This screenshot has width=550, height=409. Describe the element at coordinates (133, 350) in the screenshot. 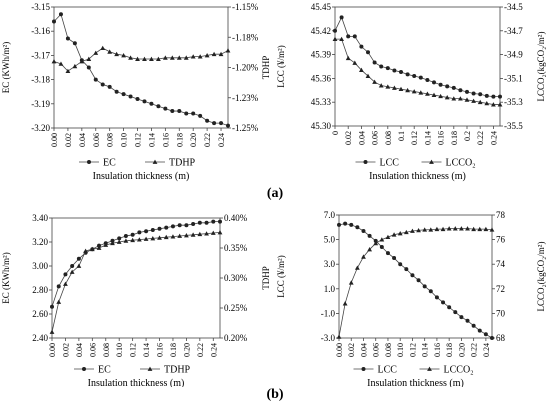

I see `x-tick-label: 0.12` at that location.